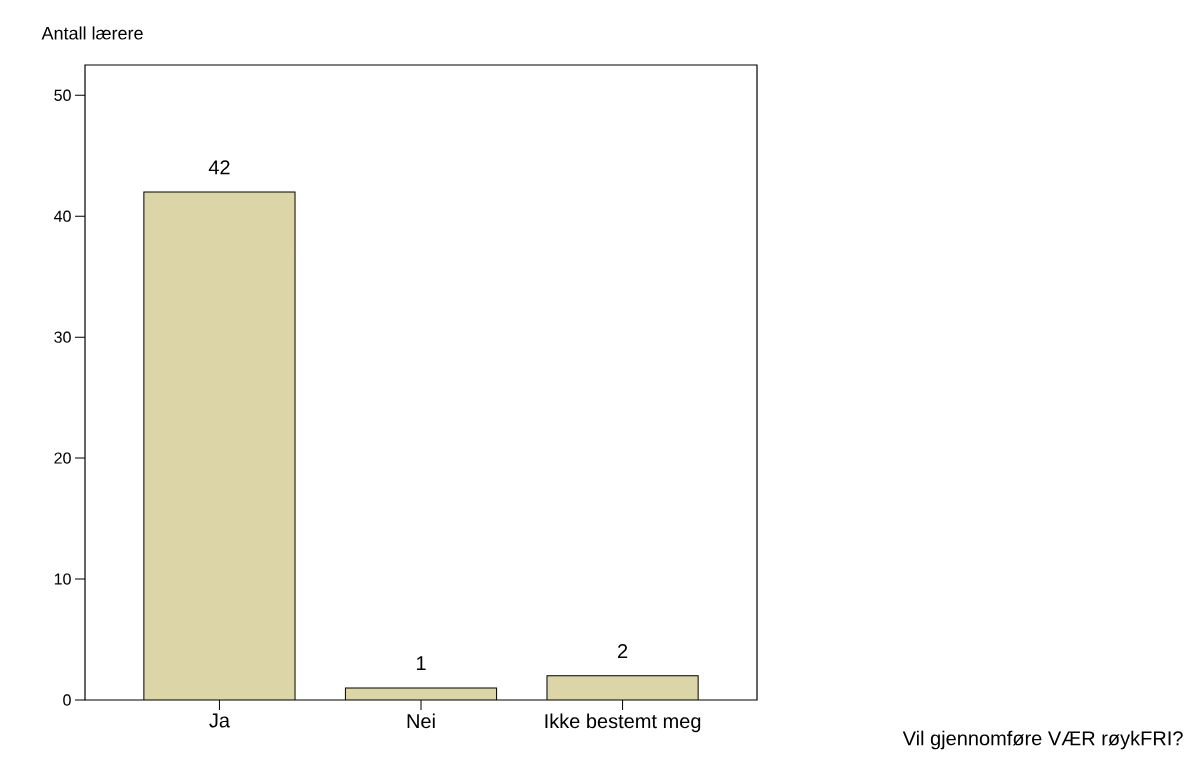 Image resolution: width=1193 pixels, height=758 pixels. I want to click on y-tick-label: 20, so click(62, 458).